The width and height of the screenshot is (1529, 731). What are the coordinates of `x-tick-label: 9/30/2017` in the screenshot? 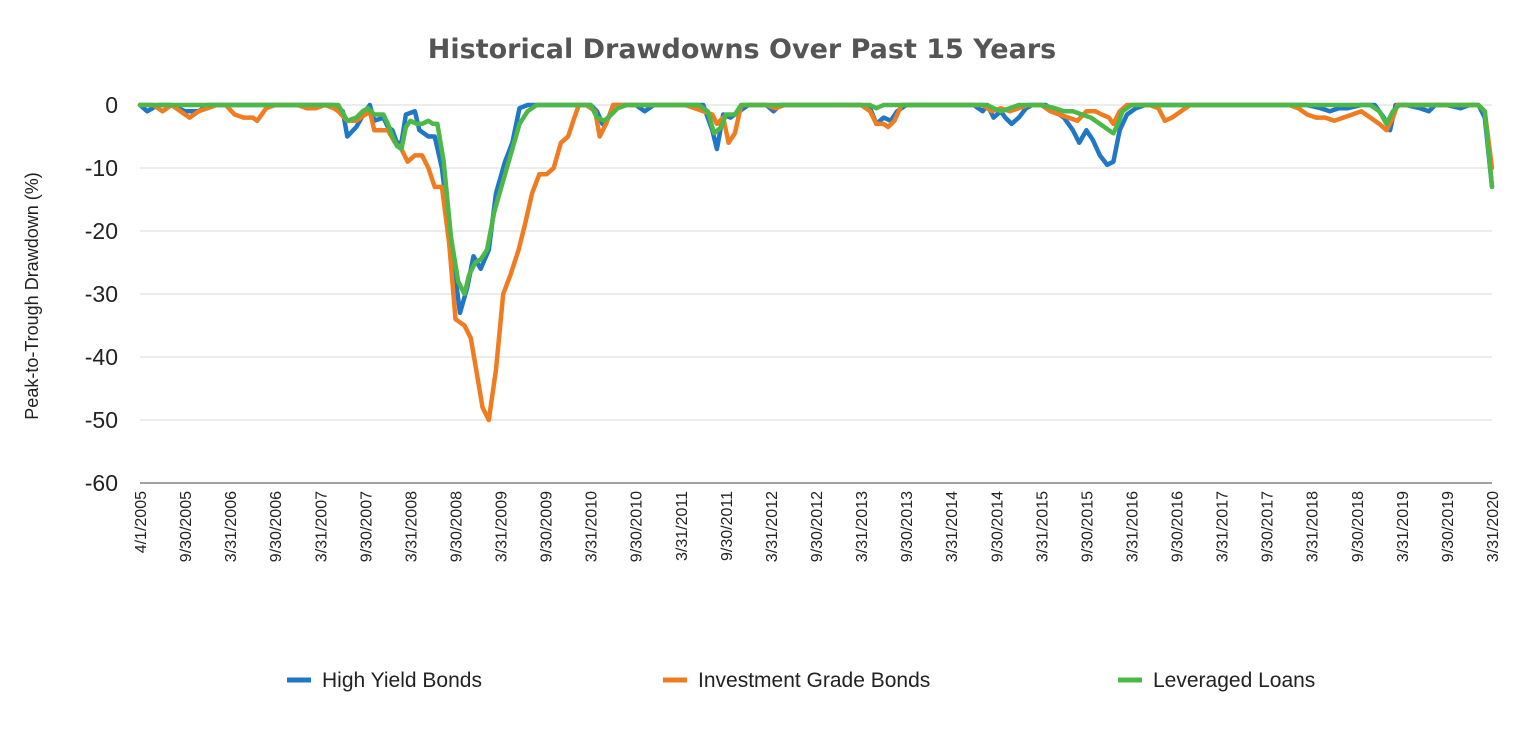 It's located at (1268, 526).